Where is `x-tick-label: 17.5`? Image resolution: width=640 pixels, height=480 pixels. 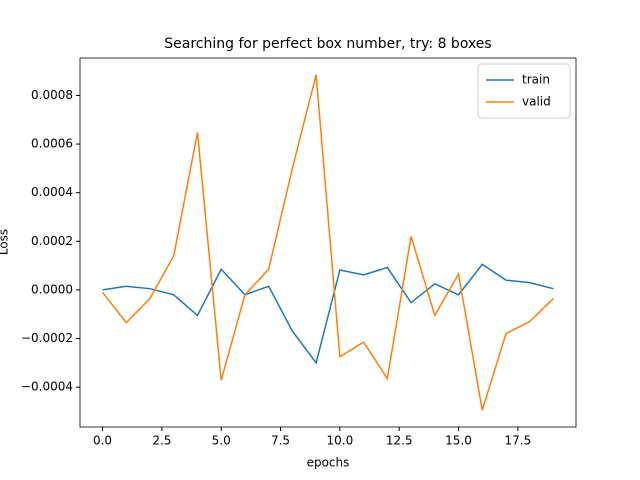
x-tick-label: 17.5 is located at coordinates (517, 441).